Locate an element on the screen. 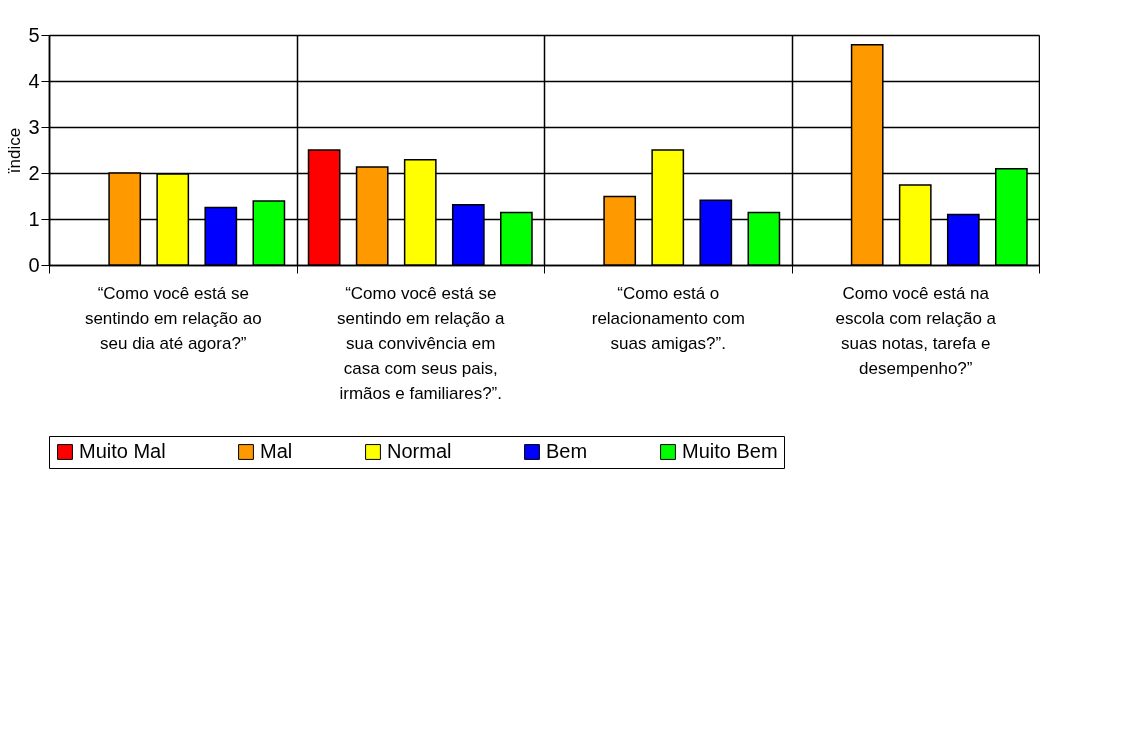 This screenshot has width=1122, height=750. x-tick-label: “Como você está se sentindo em relação a sua convivência em casa com seus pais, irmãos e familiares?”. is located at coordinates (421, 343).